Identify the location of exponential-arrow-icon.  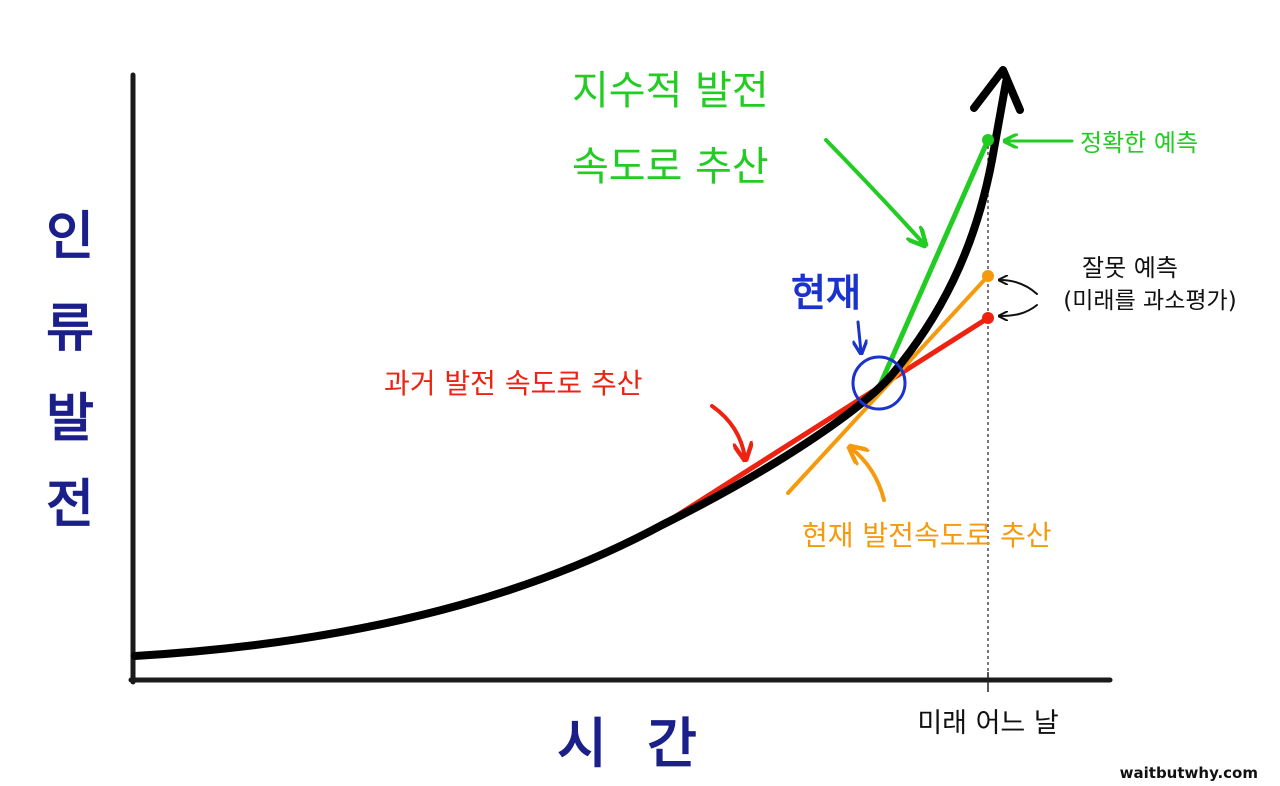
(874, 191).